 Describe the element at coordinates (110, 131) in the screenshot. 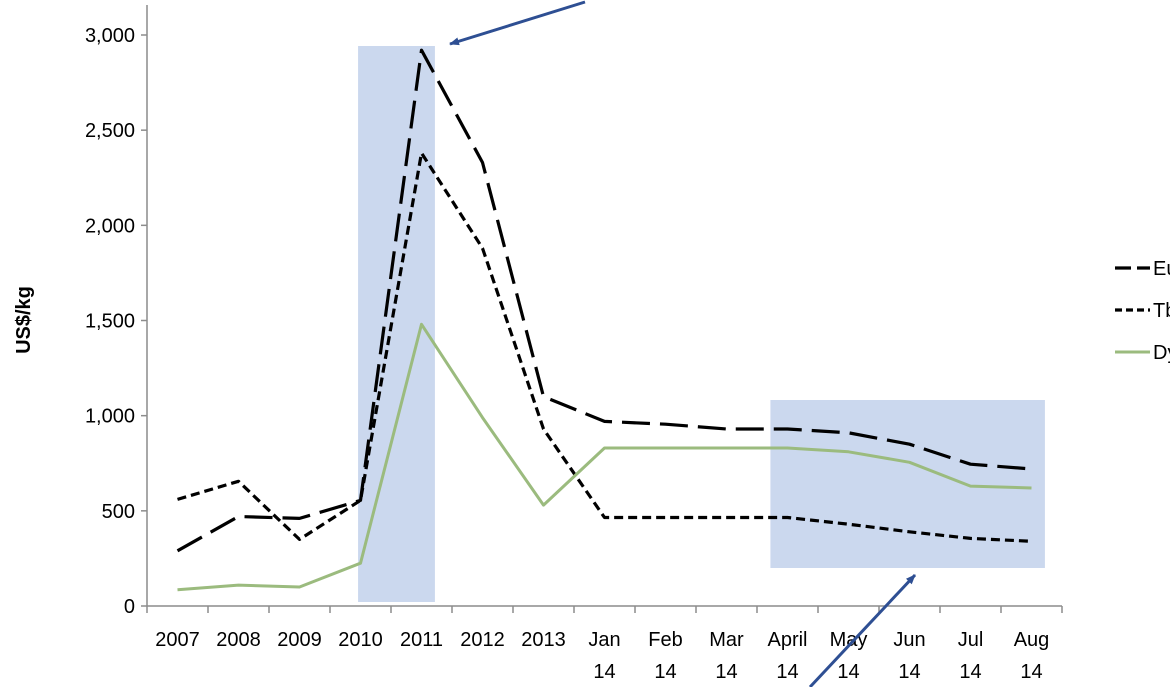

I see `y-tick-label: 2,500` at that location.